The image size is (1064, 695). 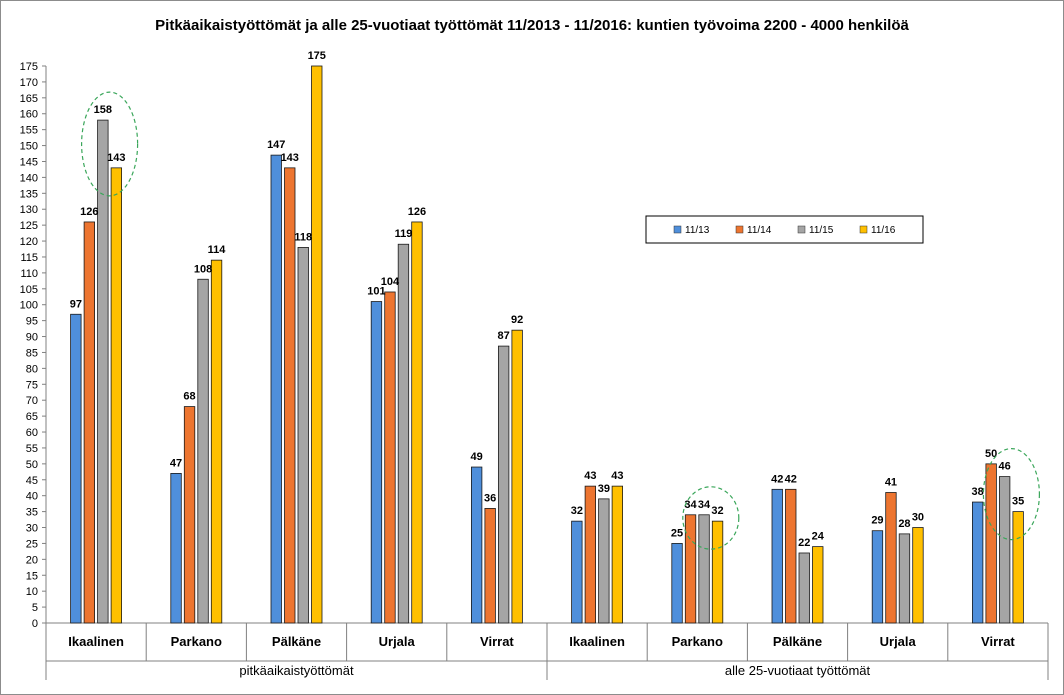 I want to click on legend-entry: 11/16, so click(x=883, y=230).